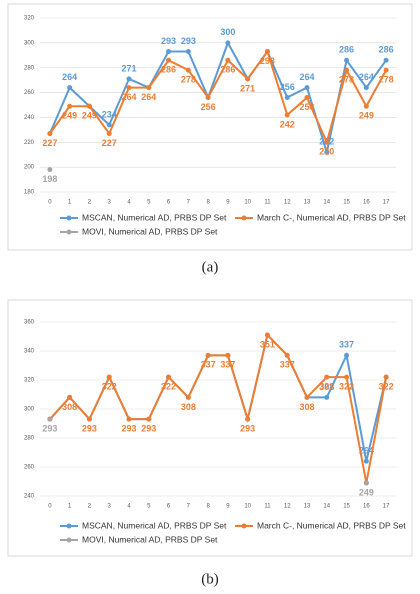 The image size is (420, 594). Describe the element at coordinates (366, 203) in the screenshot. I see `x-tick-label: 16` at that location.